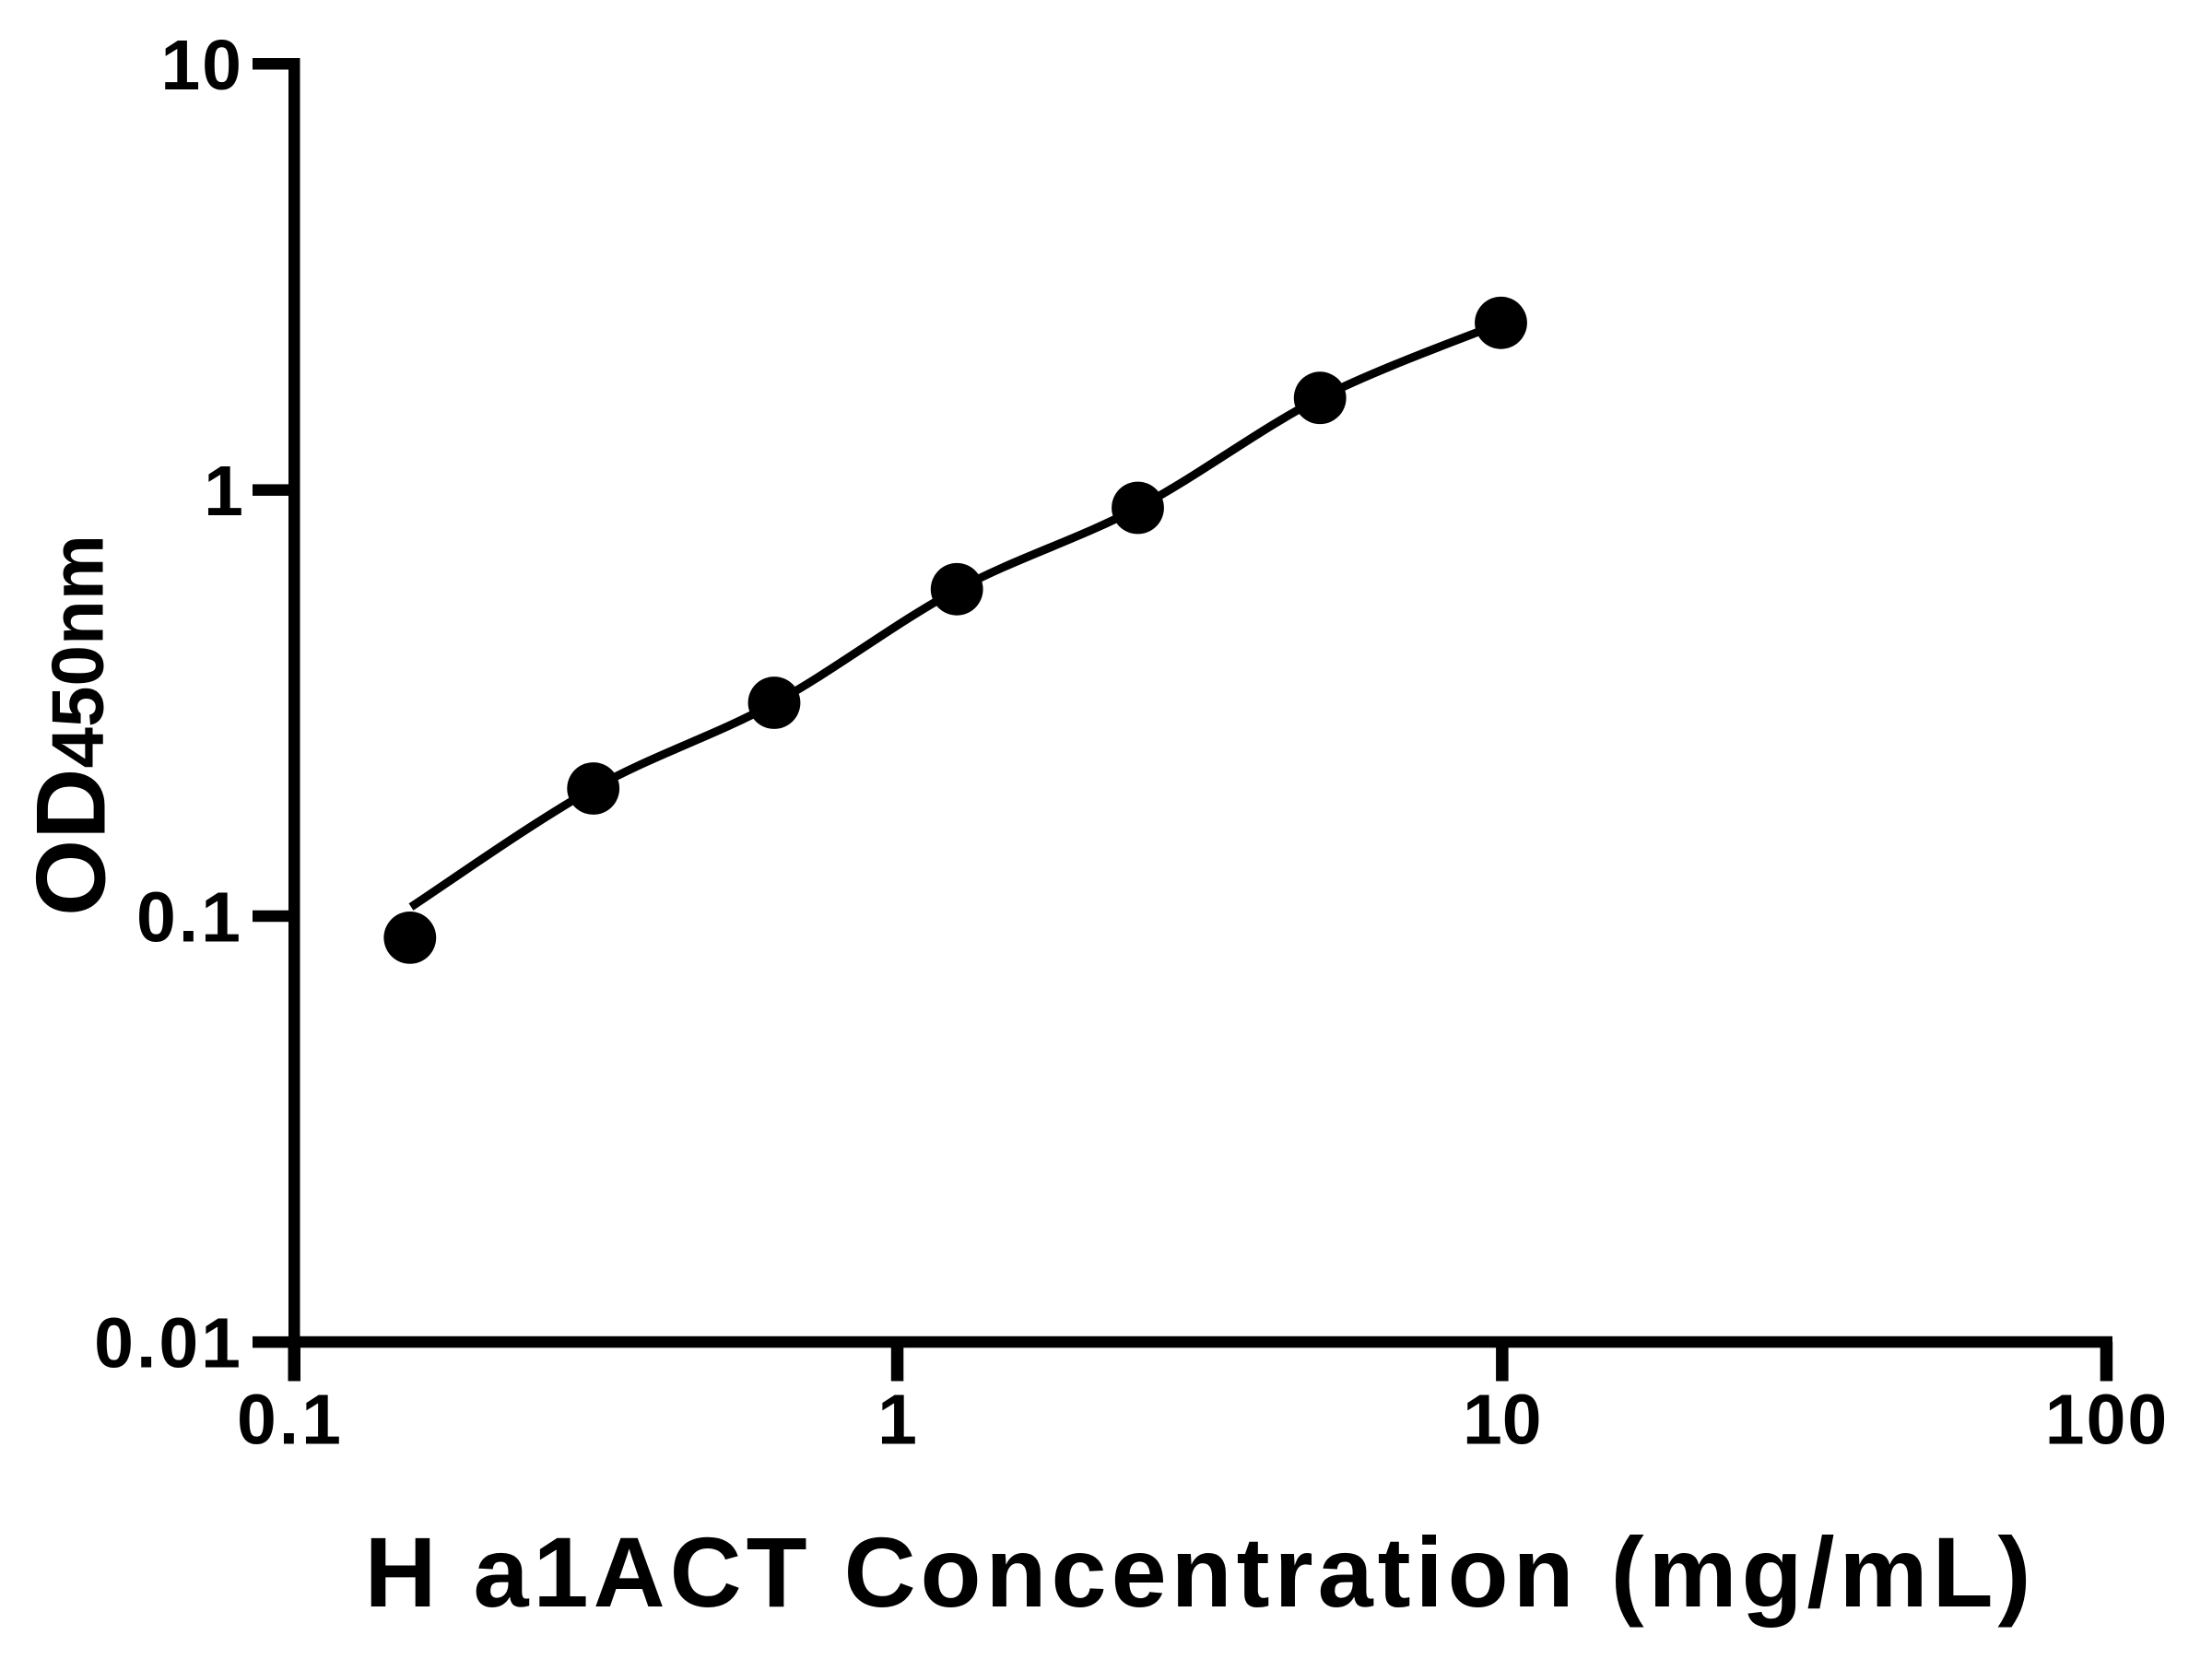 This screenshot has height=1659, width=2212. What do you see at coordinates (2107, 1420) in the screenshot?
I see `svg-text: 100` at bounding box center [2107, 1420].